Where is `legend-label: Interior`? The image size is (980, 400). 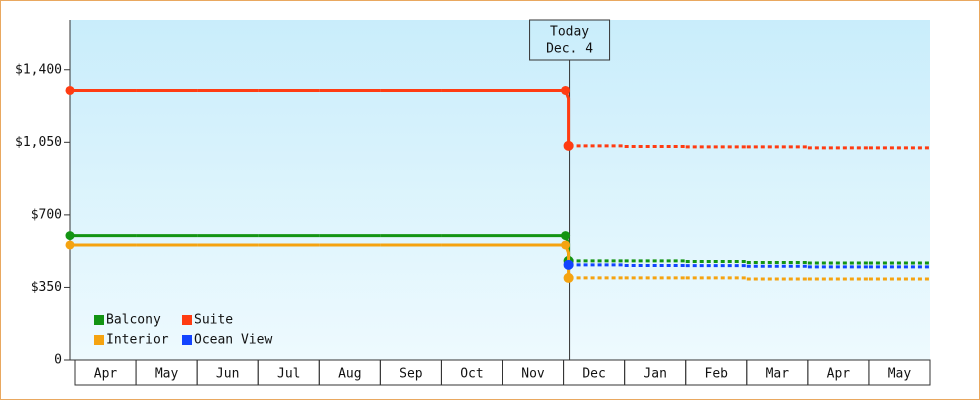 legend-label: Interior is located at coordinates (137, 340).